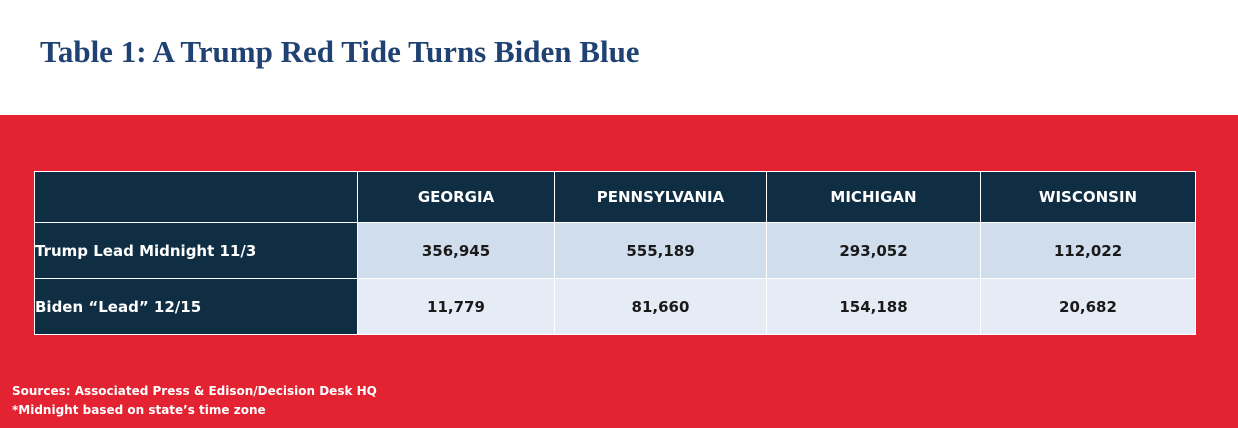  What do you see at coordinates (456, 306) in the screenshot?
I see `cell-biden-georgia: 11,779` at bounding box center [456, 306].